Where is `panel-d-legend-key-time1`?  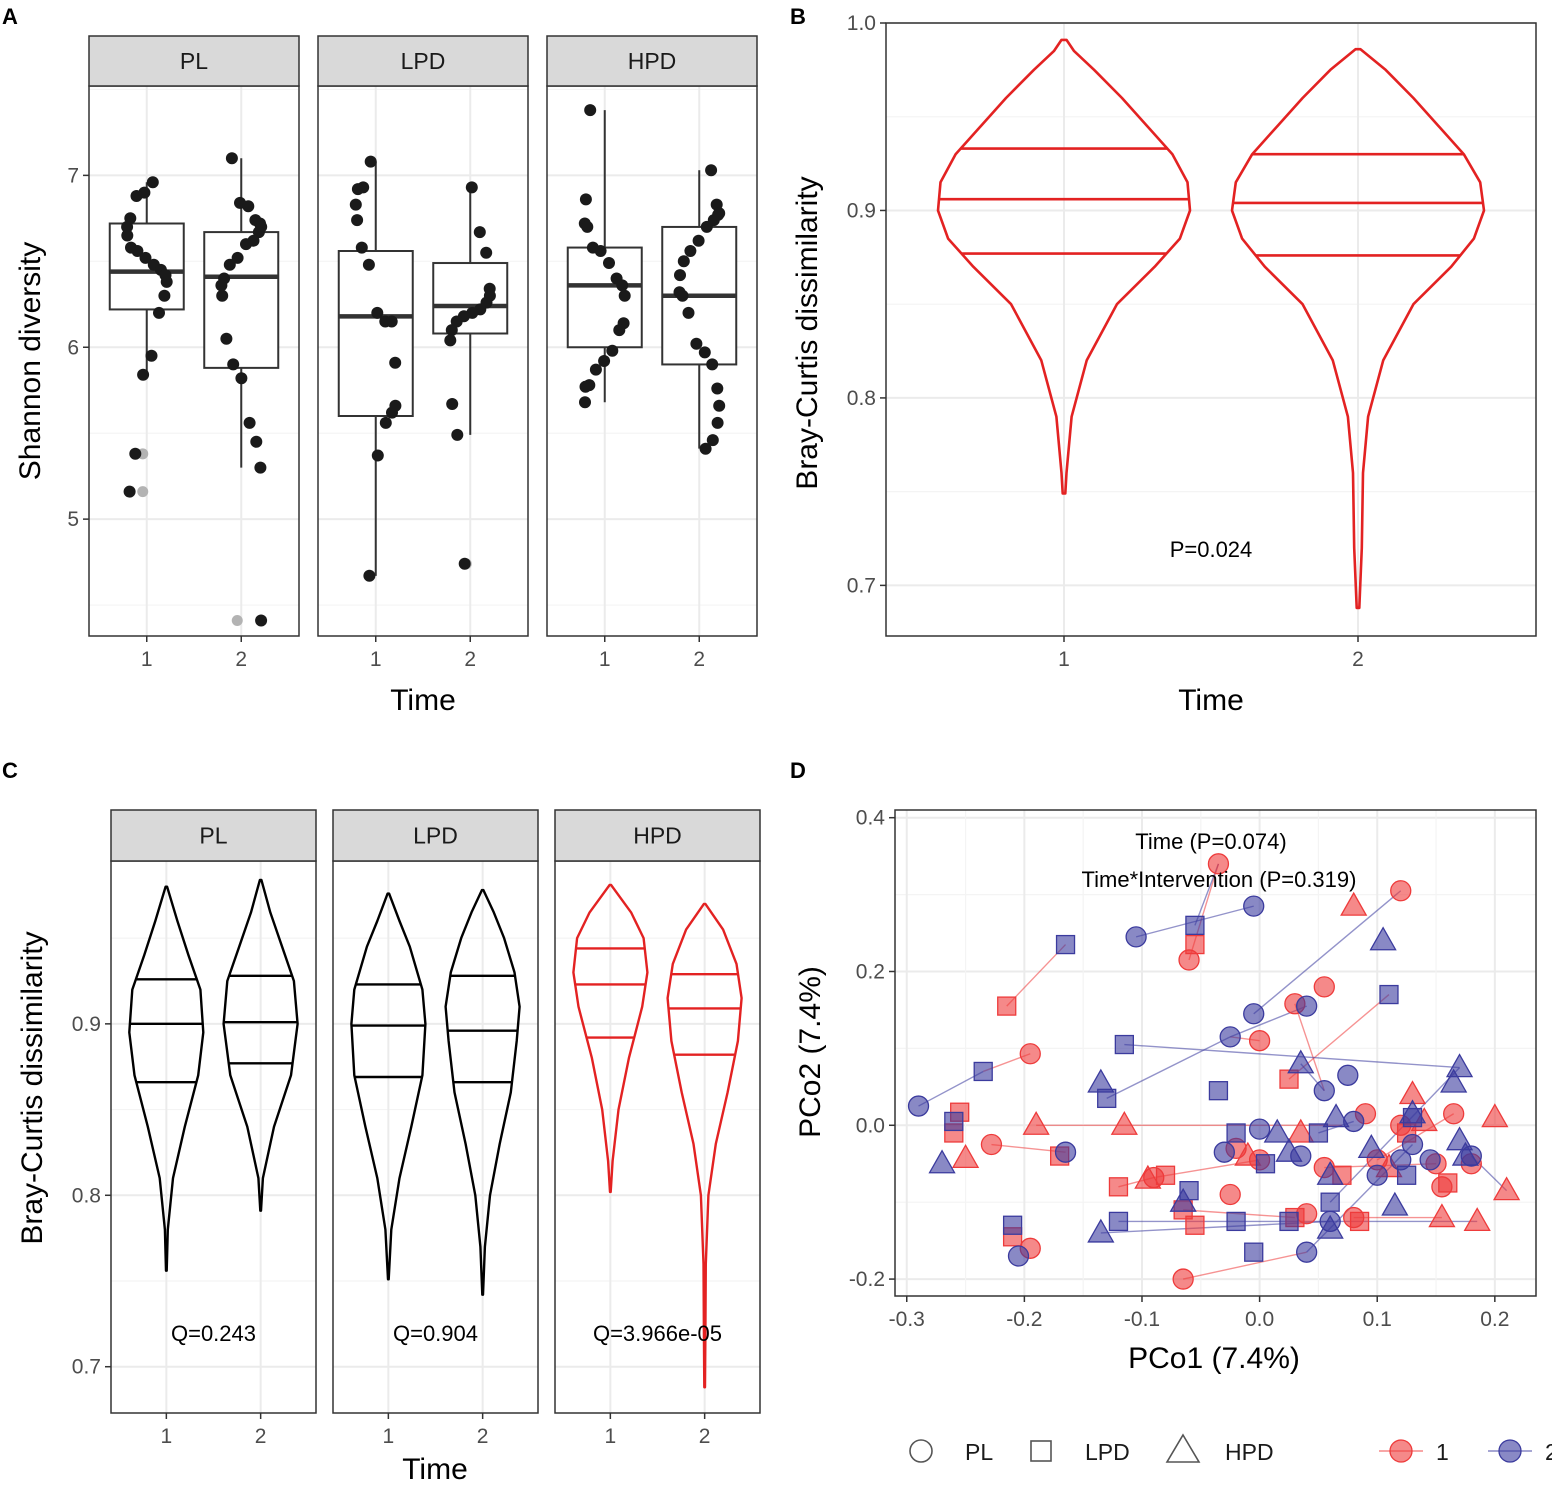
panel-d-legend-key-time1 is located at coordinates (1401, 1451).